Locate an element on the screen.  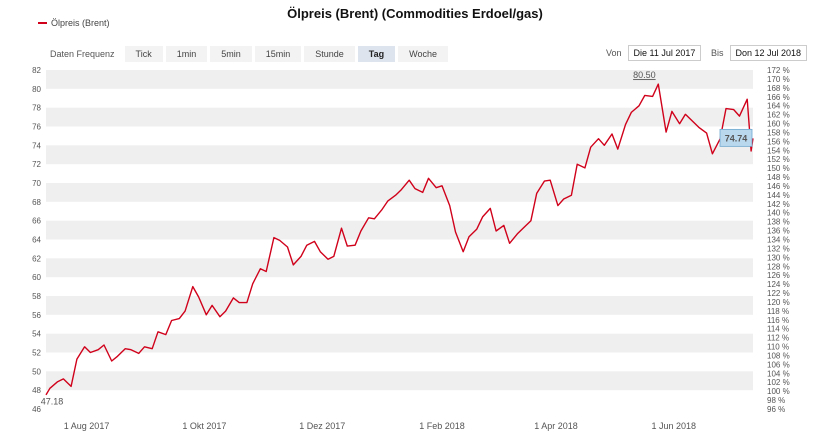
x-tick-label: 1 Okt 2017 is located at coordinates (204, 426).